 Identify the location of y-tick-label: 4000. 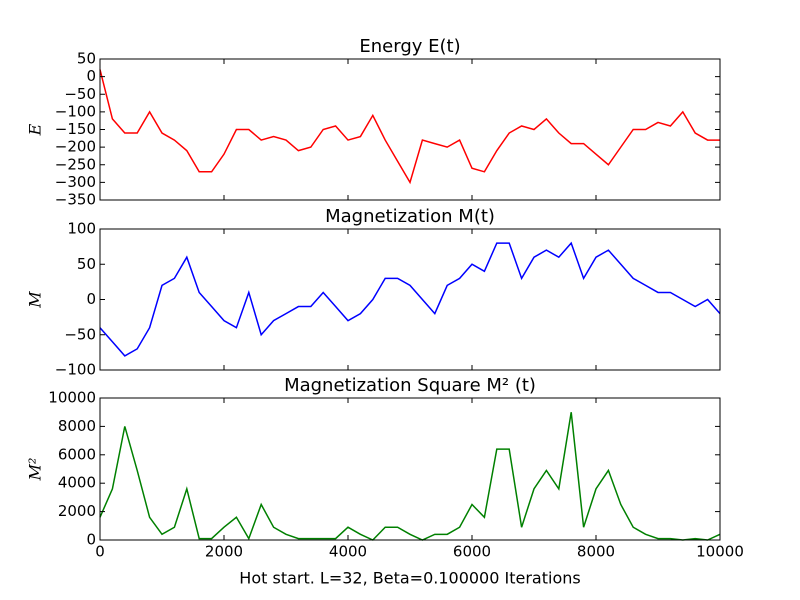
(77, 483).